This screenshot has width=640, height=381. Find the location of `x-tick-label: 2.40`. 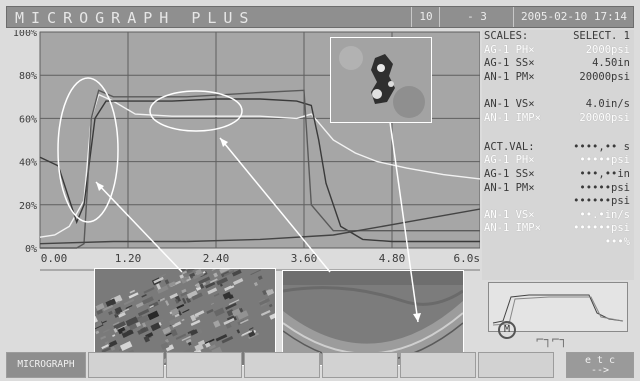

x-tick-label: 2.40 is located at coordinates (216, 258).